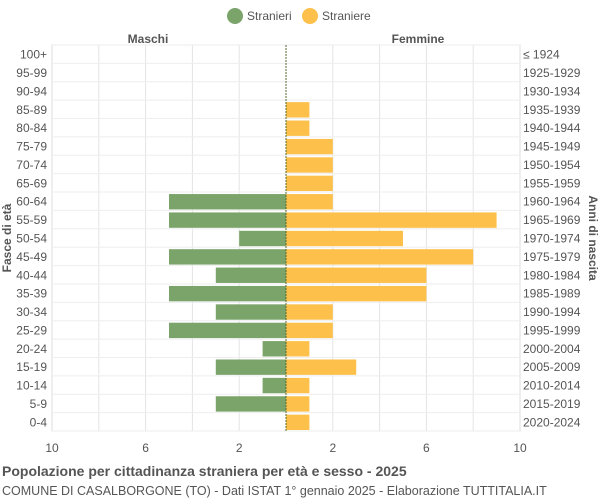 This screenshot has width=600, height=500. I want to click on birth-year-label: 1975-1979, so click(552, 257).